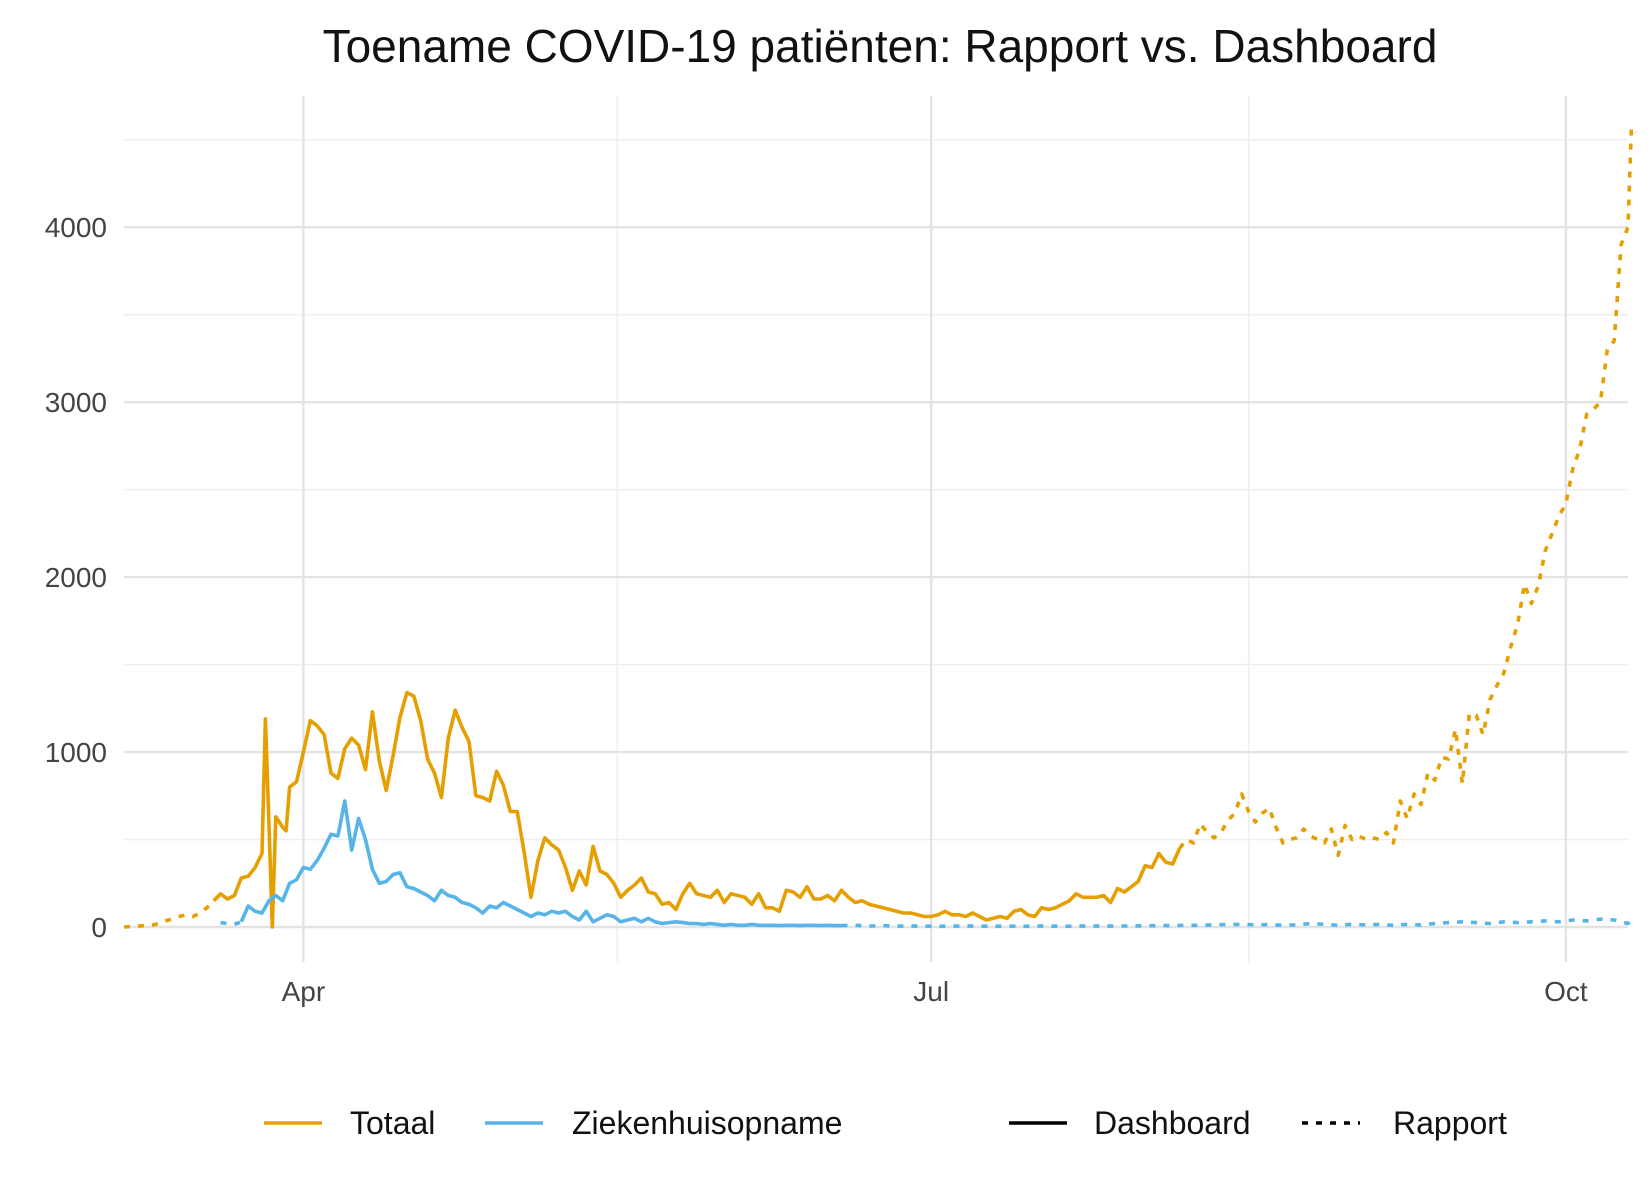  I want to click on series-line-totaal-dashboard, so click(697, 809).